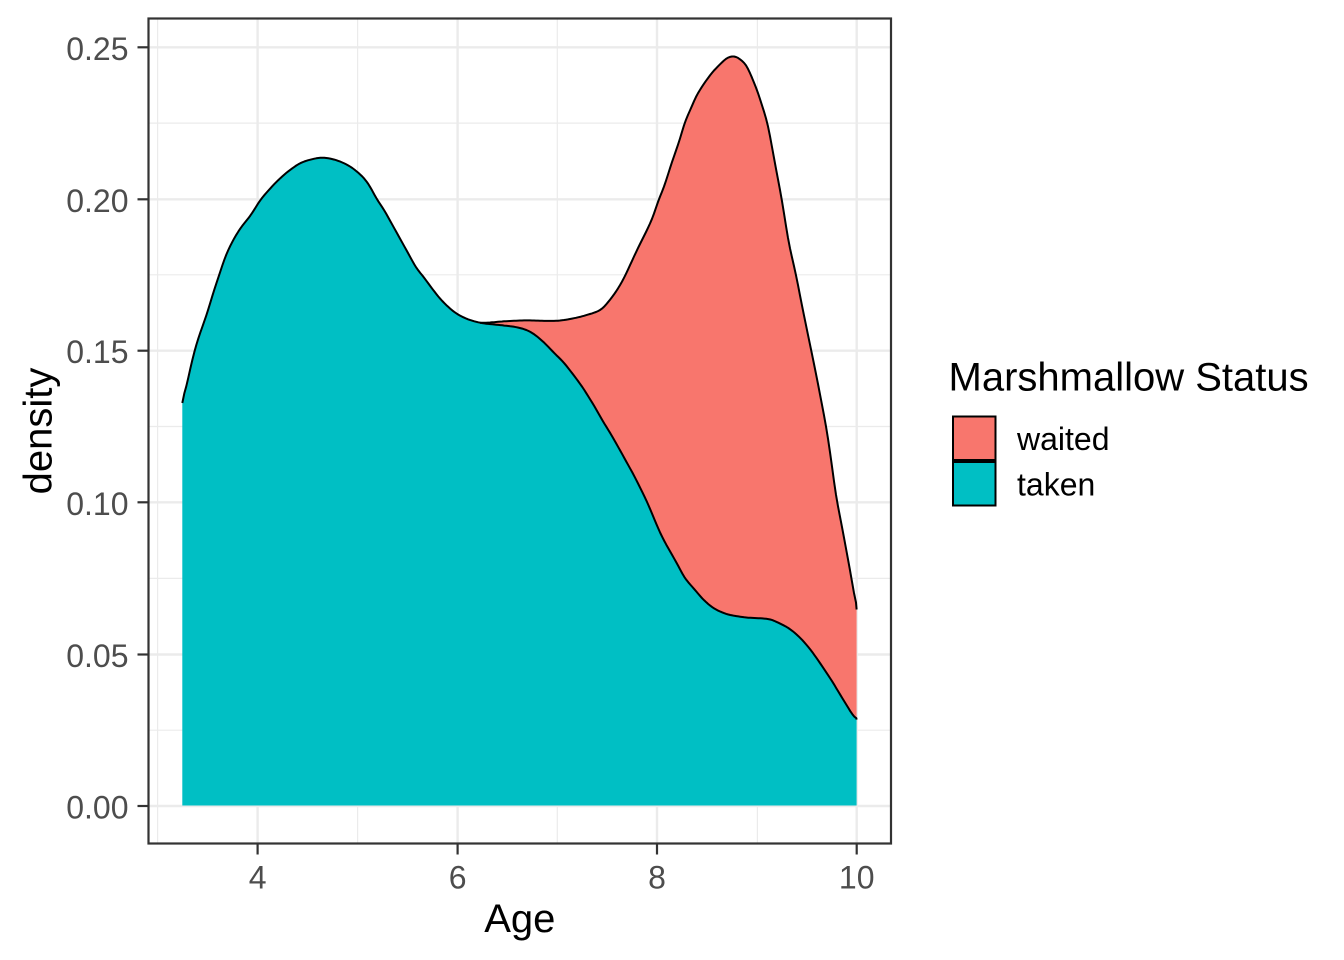 This screenshot has width=1344, height=960. I want to click on svg-text: density, so click(39, 431).